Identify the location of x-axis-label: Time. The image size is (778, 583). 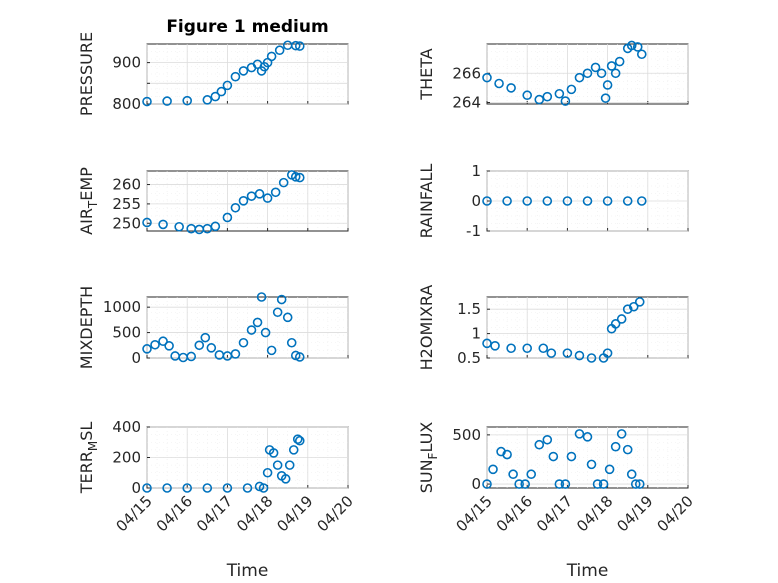
(247, 571).